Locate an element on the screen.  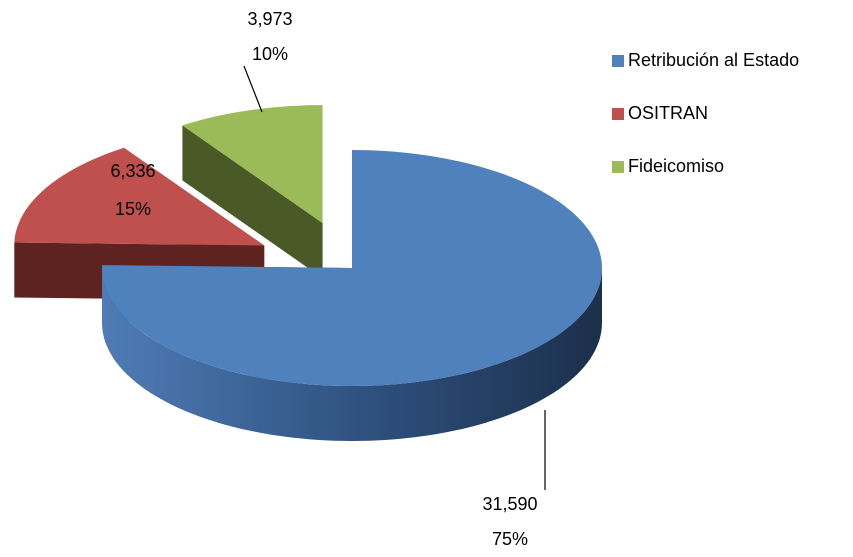
percent-label: 15% is located at coordinates (133, 209).